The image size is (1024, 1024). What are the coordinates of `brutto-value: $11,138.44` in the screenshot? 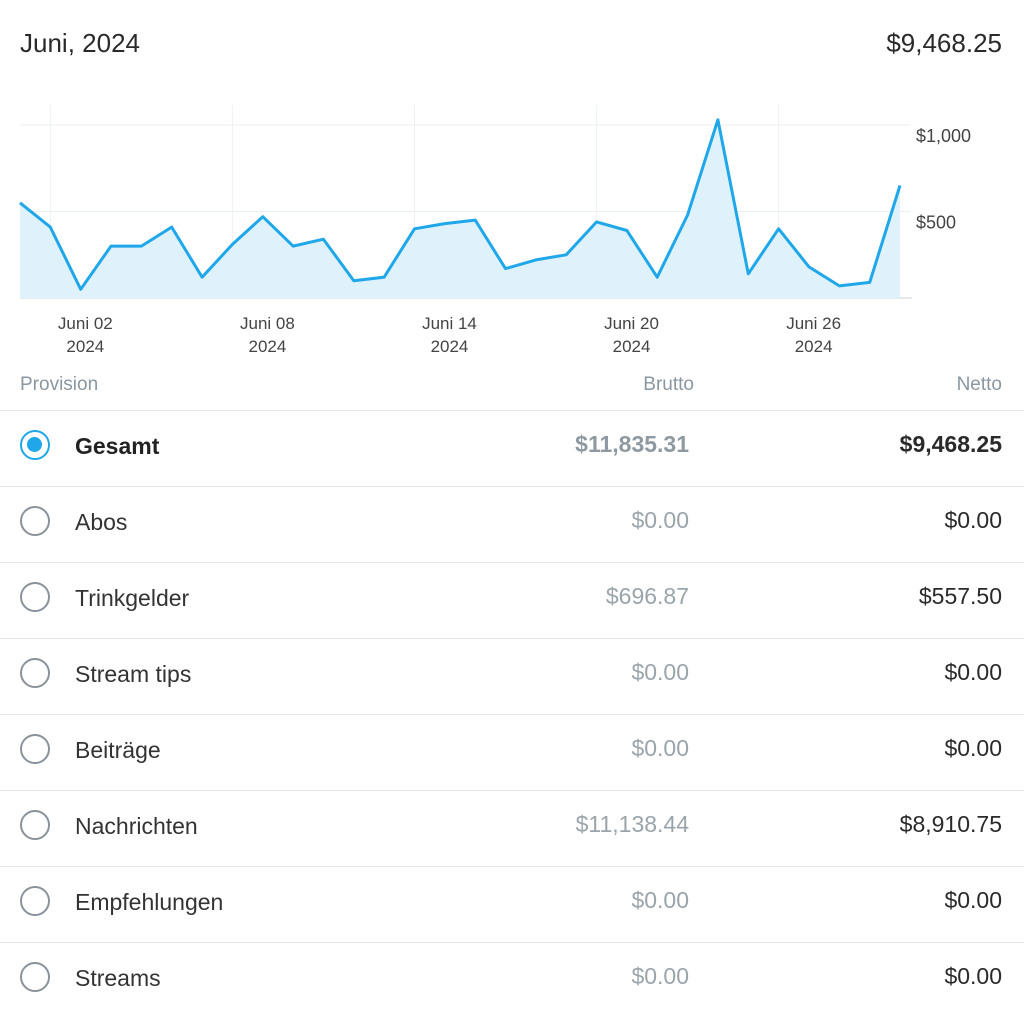 It's located at (632, 824).